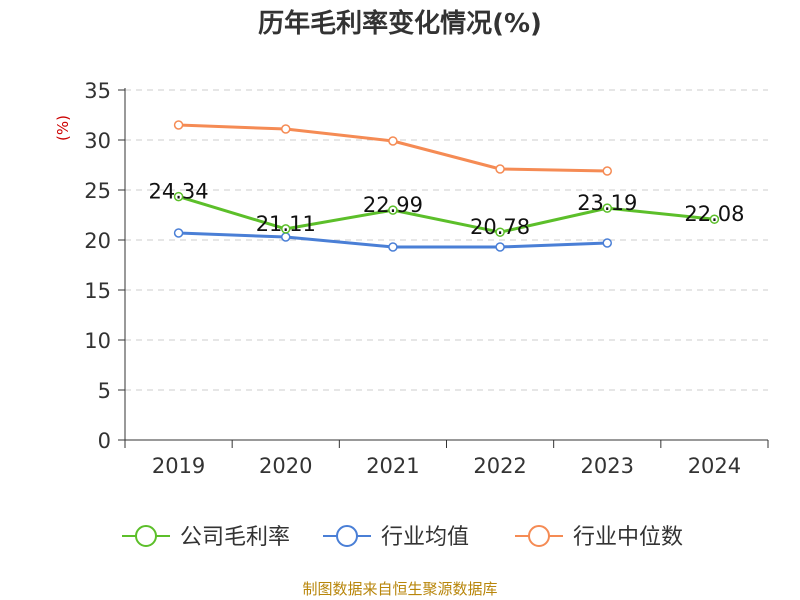 This screenshot has height=600, width=800. Describe the element at coordinates (714, 466) in the screenshot. I see `x-tick-label: 2024` at that location.